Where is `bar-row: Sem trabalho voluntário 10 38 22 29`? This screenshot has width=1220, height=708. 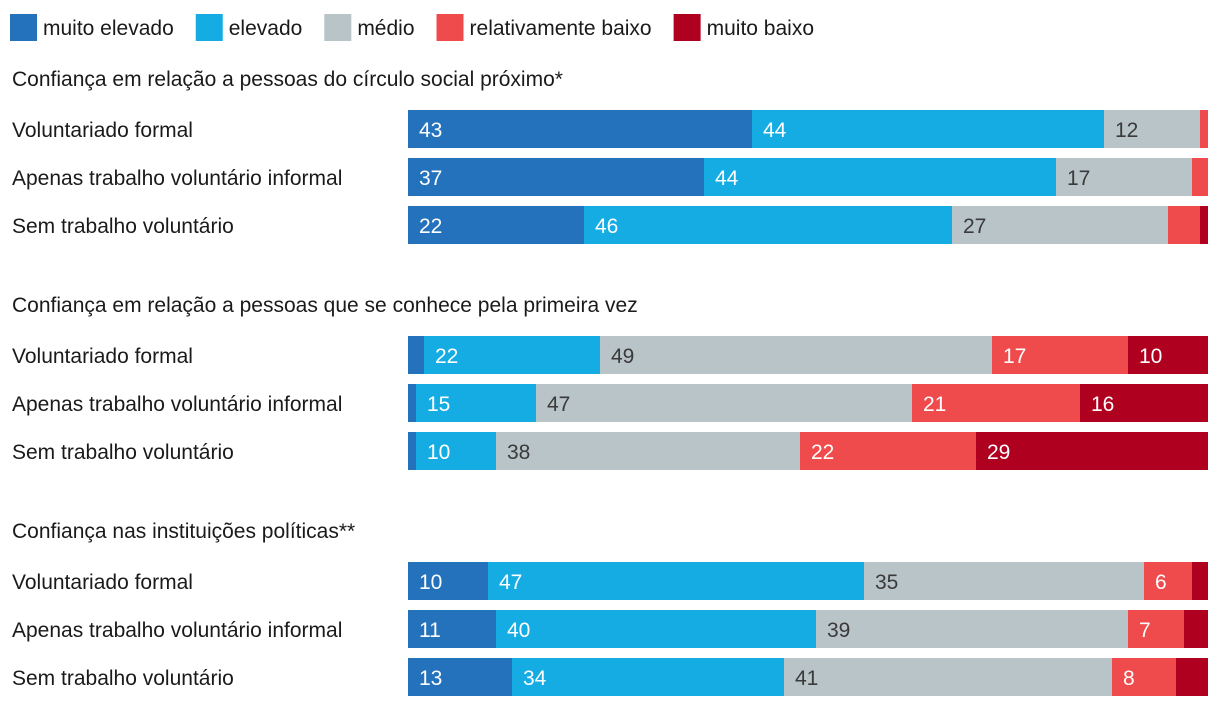 bar-row: Sem trabalho voluntário 10 38 22 29 is located at coordinates (610, 451).